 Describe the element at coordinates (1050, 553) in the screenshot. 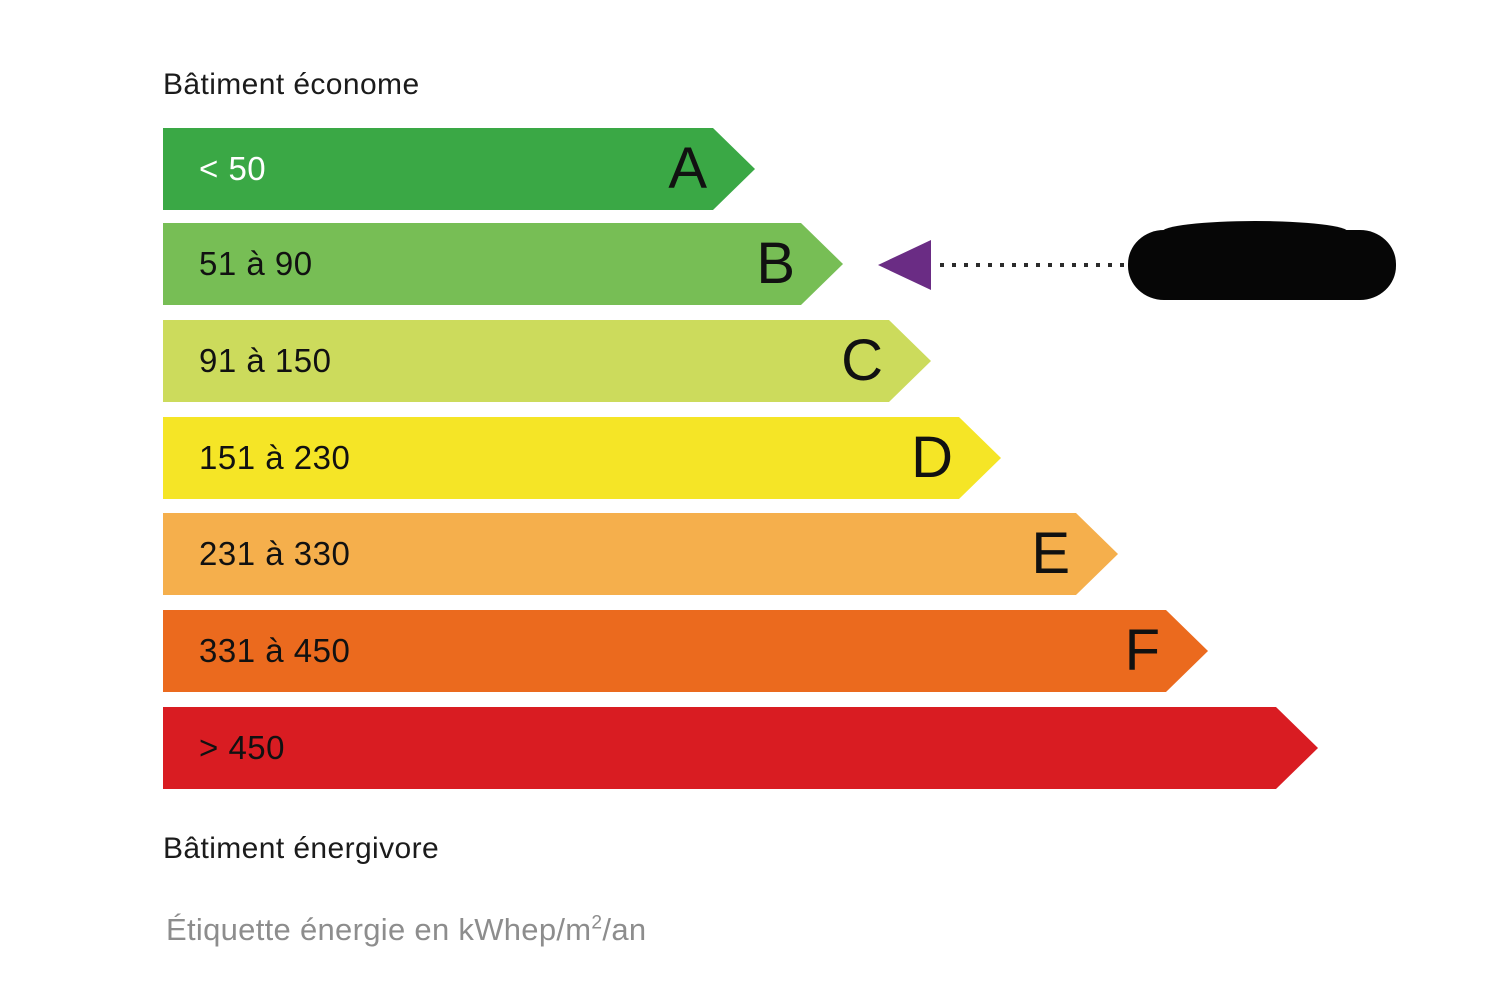

I see `bar-letter-e: E` at that location.